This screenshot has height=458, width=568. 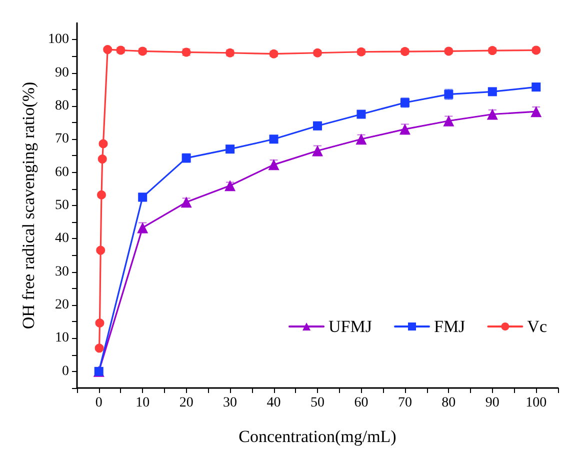 I want to click on x-tick-label: 100, so click(x=536, y=403).